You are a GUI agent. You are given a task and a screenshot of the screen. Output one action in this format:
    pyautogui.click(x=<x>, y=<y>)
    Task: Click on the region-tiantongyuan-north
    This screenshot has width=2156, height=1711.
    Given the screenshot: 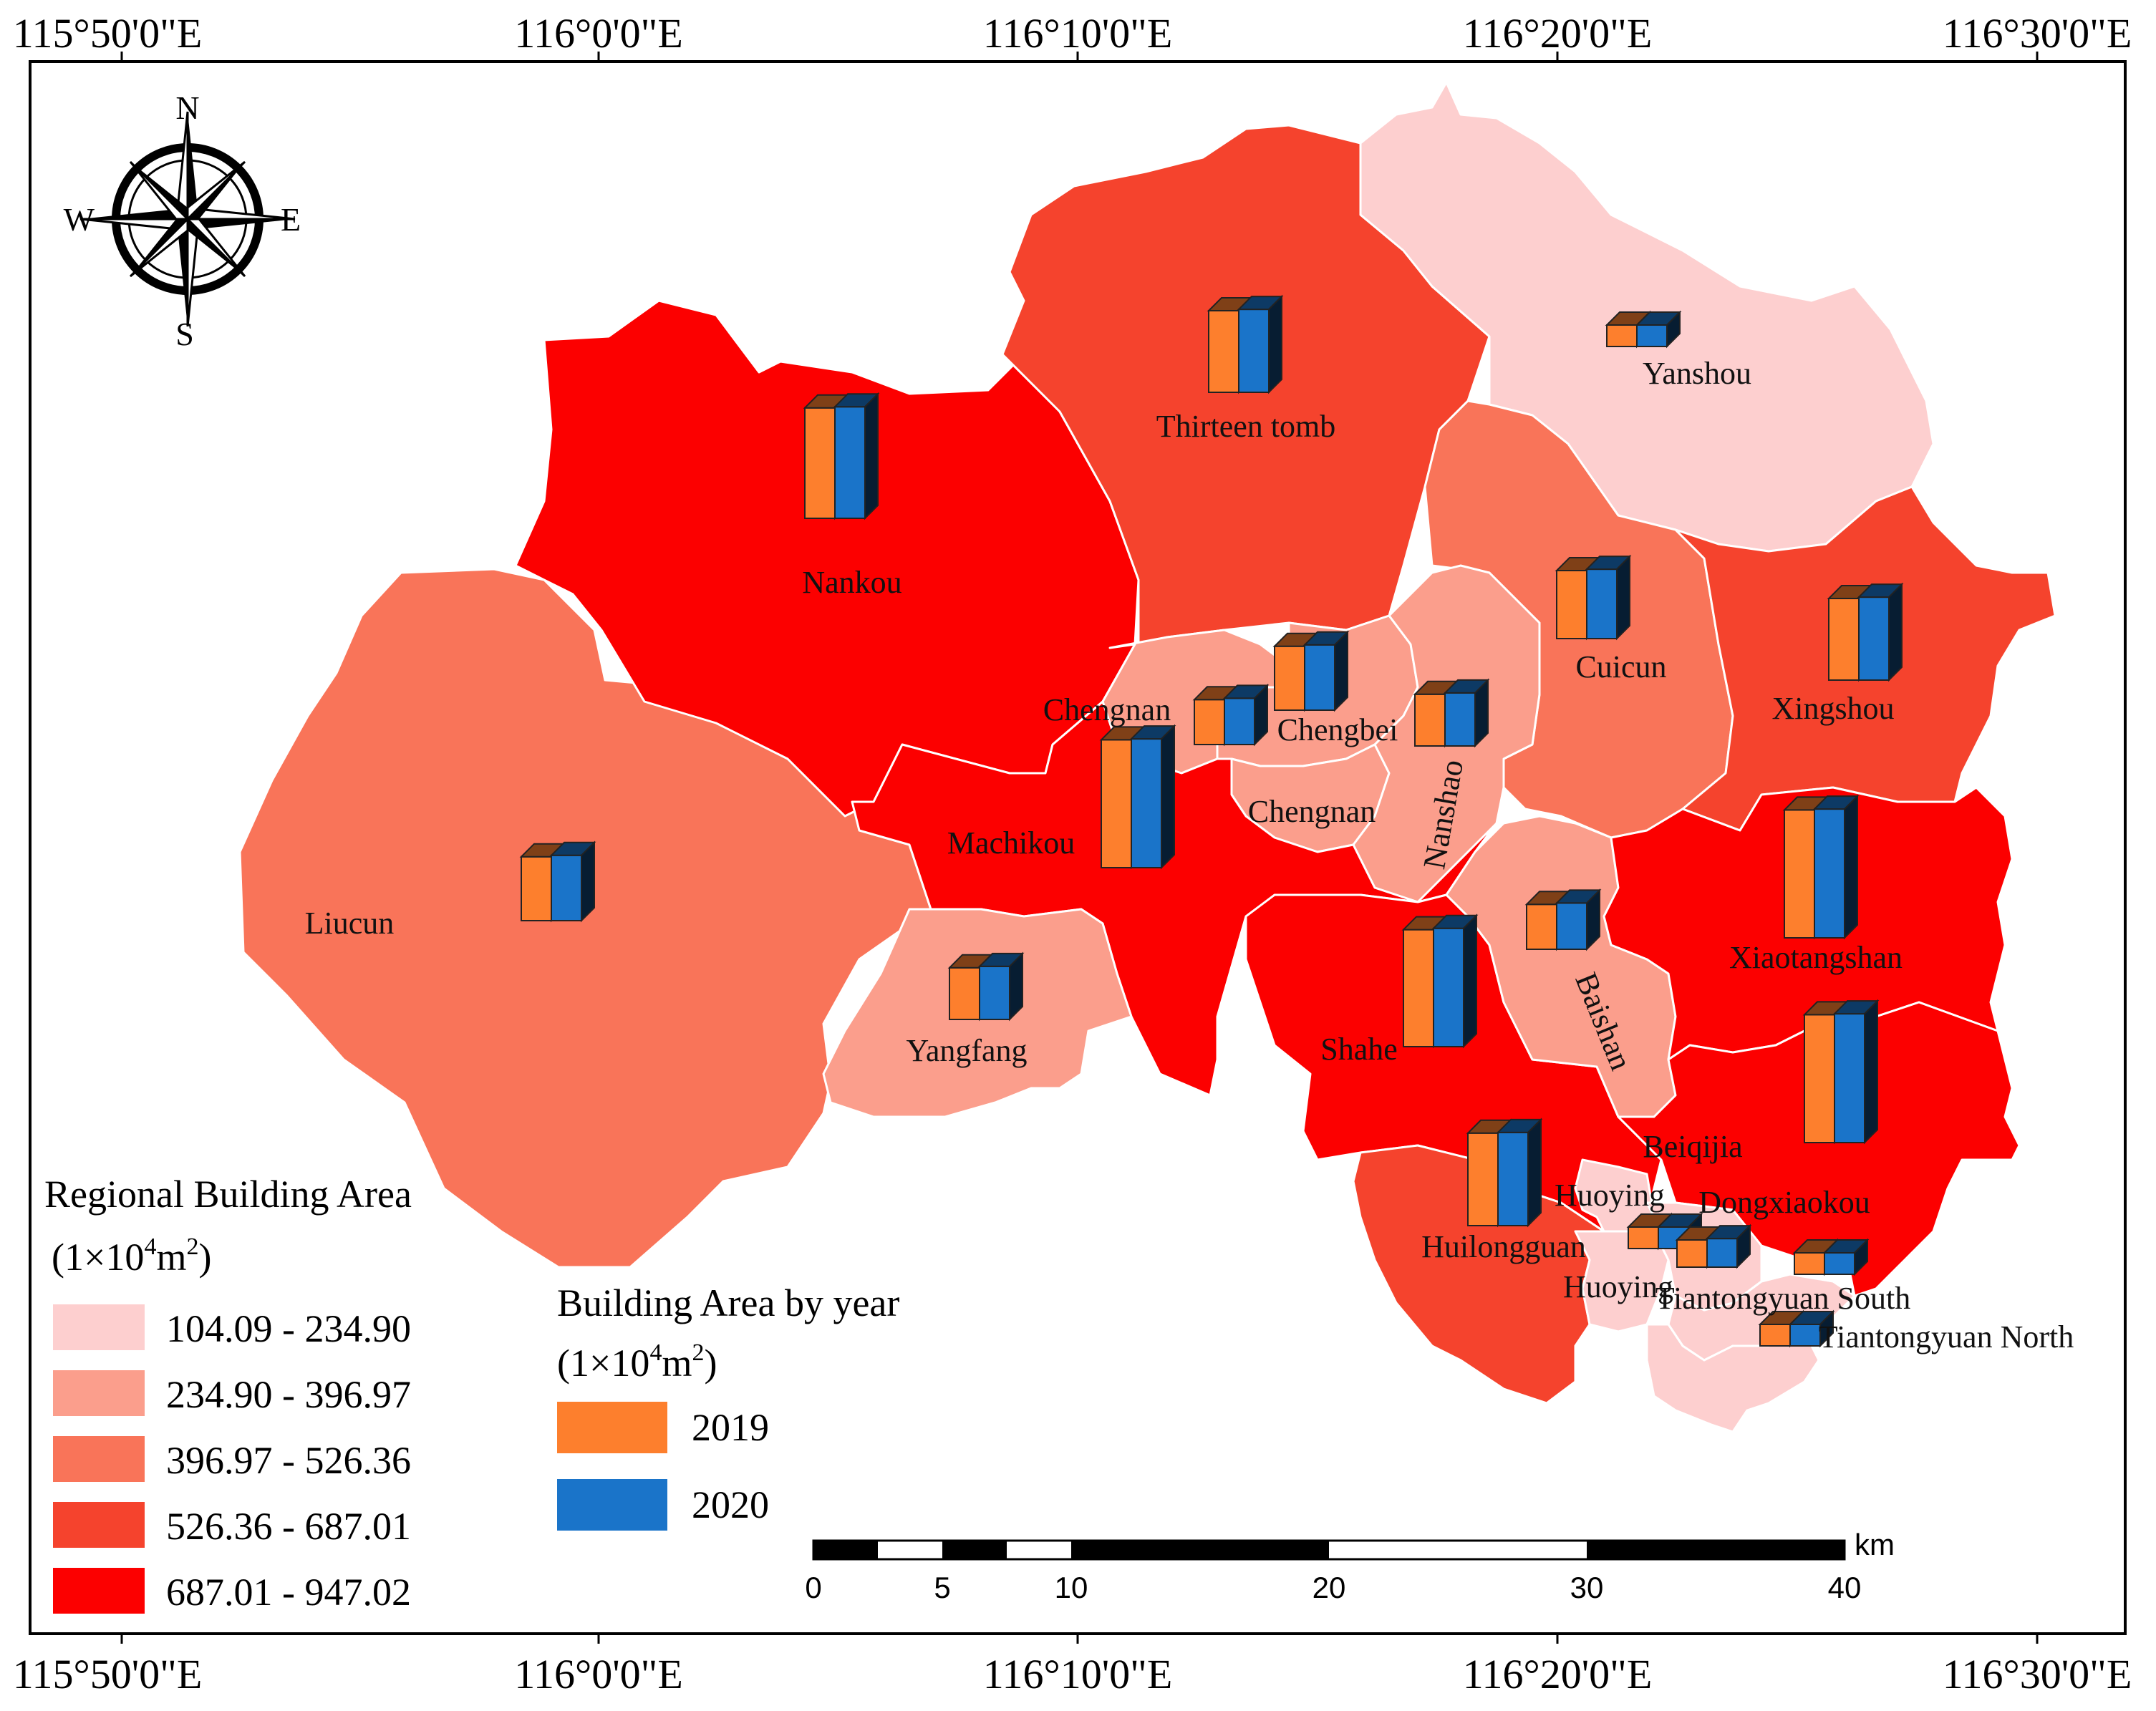 What is the action you would take?
    pyautogui.click(x=1732, y=1378)
    